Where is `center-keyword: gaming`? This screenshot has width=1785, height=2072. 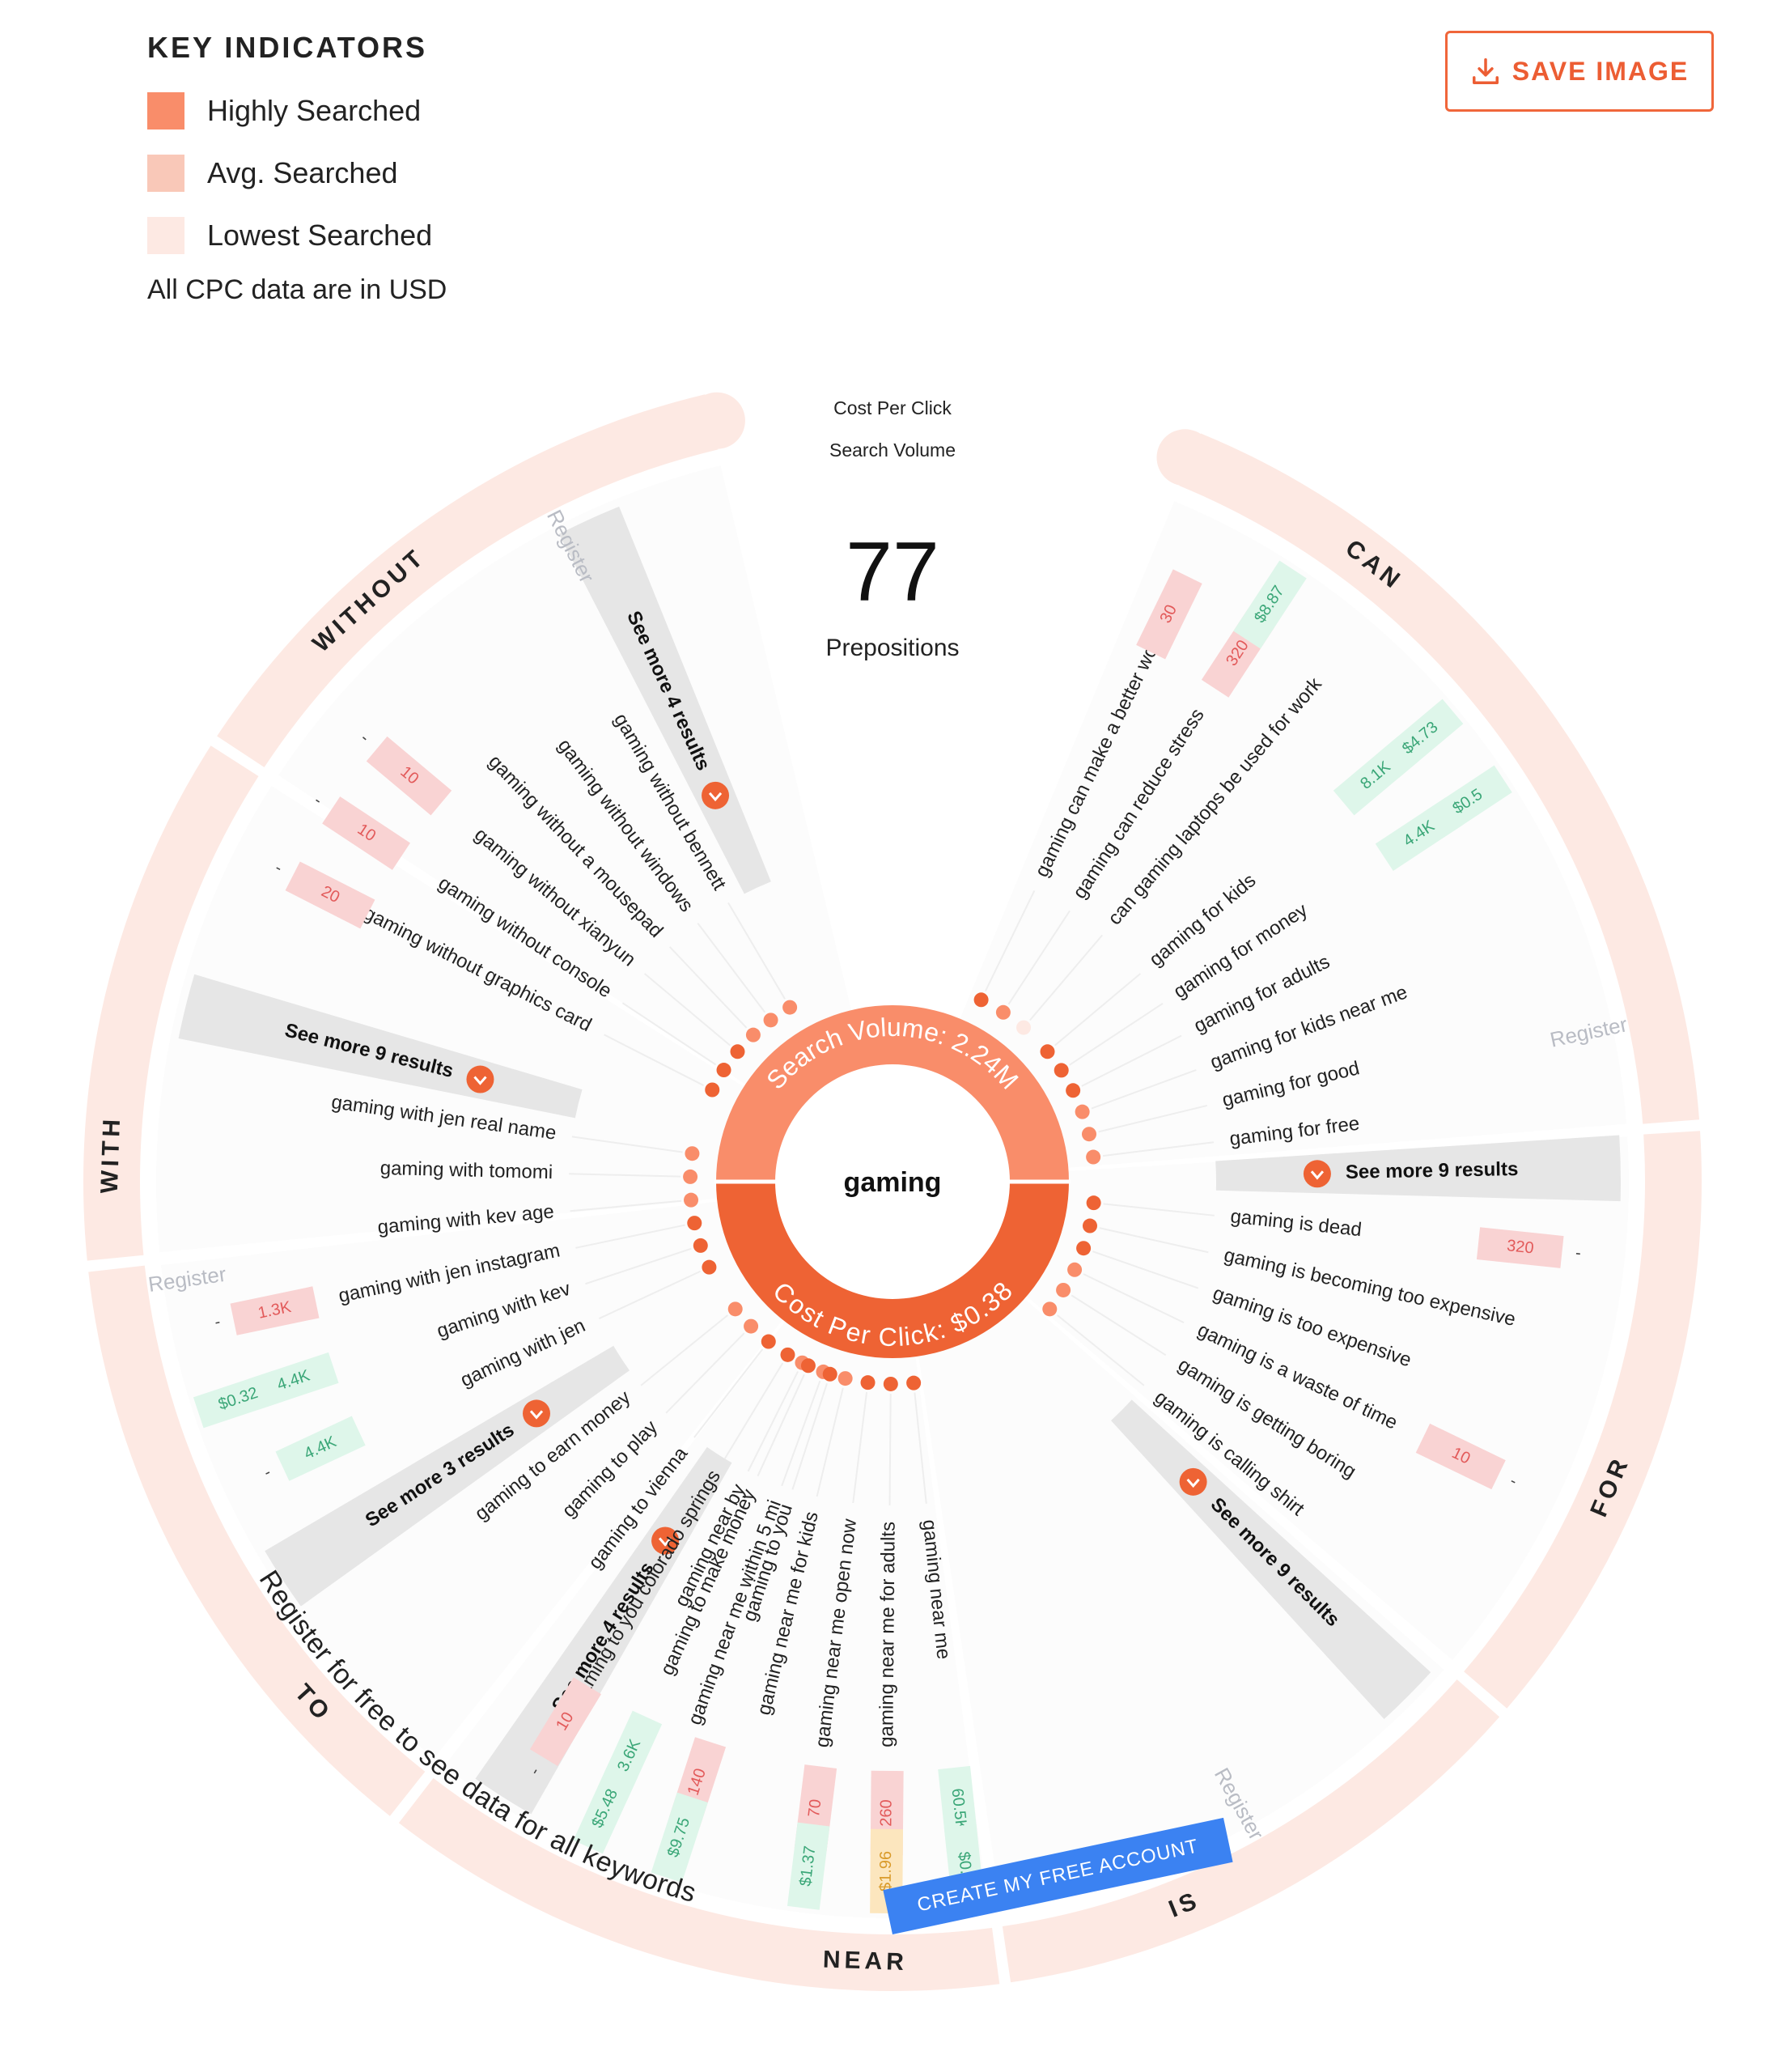 center-keyword: gaming is located at coordinates (893, 1182).